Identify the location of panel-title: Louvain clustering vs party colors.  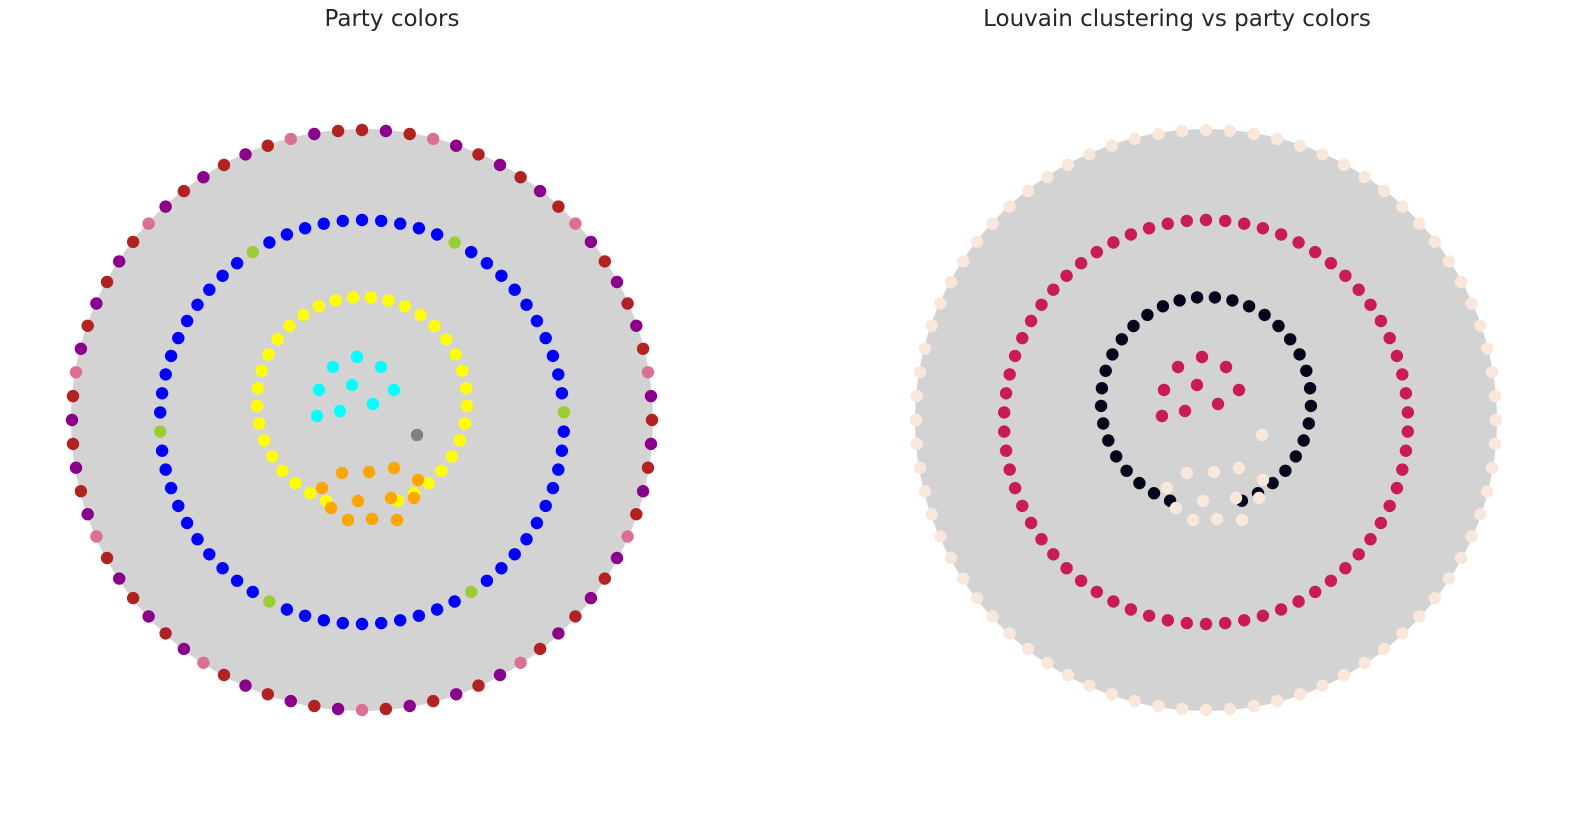
(1177, 19).